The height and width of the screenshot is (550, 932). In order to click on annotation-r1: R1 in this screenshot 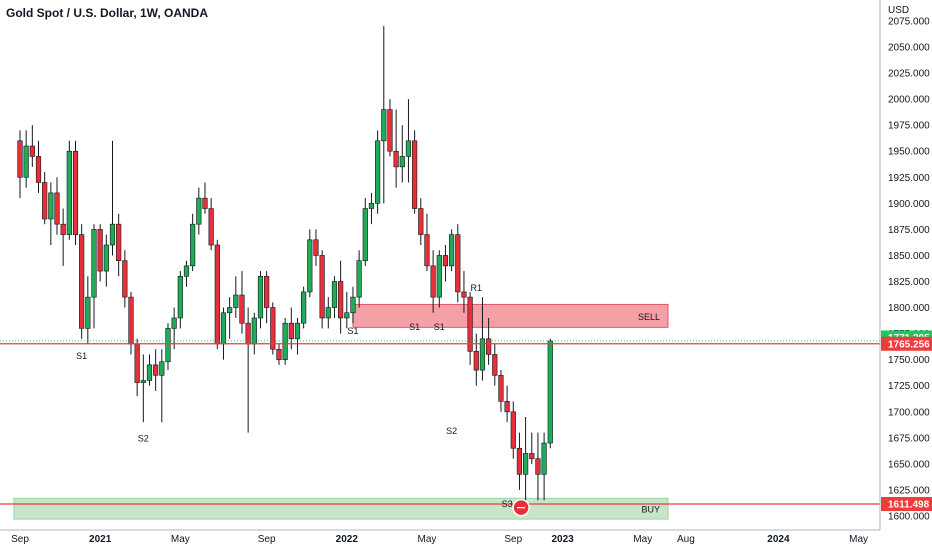, I will do `click(477, 288)`.